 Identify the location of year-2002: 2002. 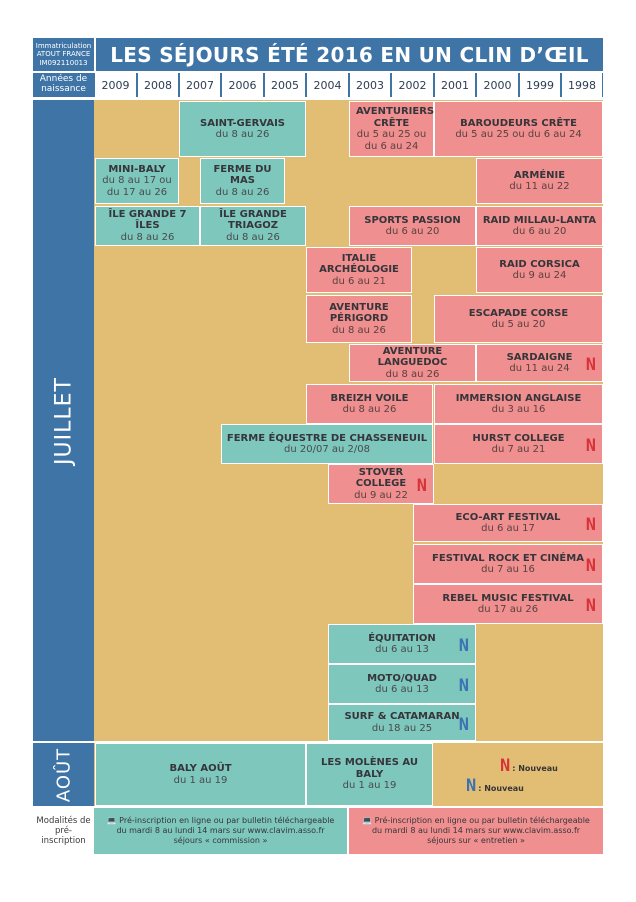
(413, 85).